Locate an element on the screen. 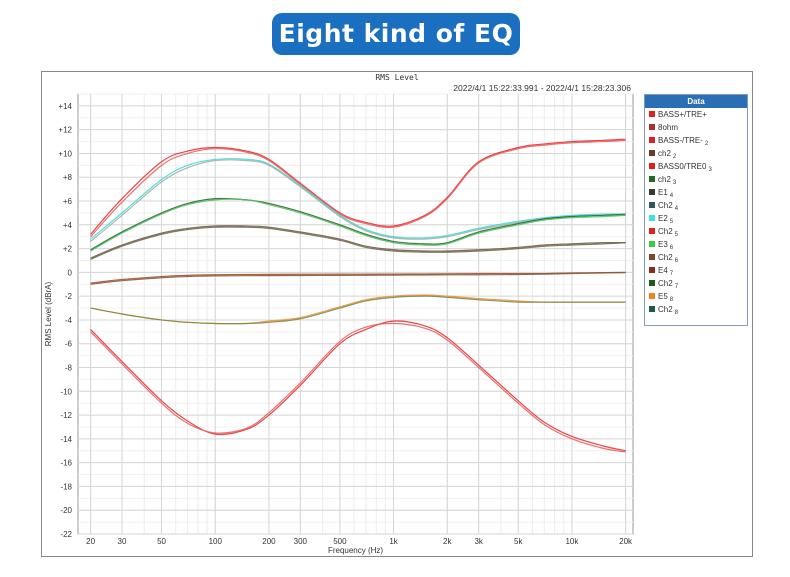  x-tick-label: 20 is located at coordinates (90, 541).